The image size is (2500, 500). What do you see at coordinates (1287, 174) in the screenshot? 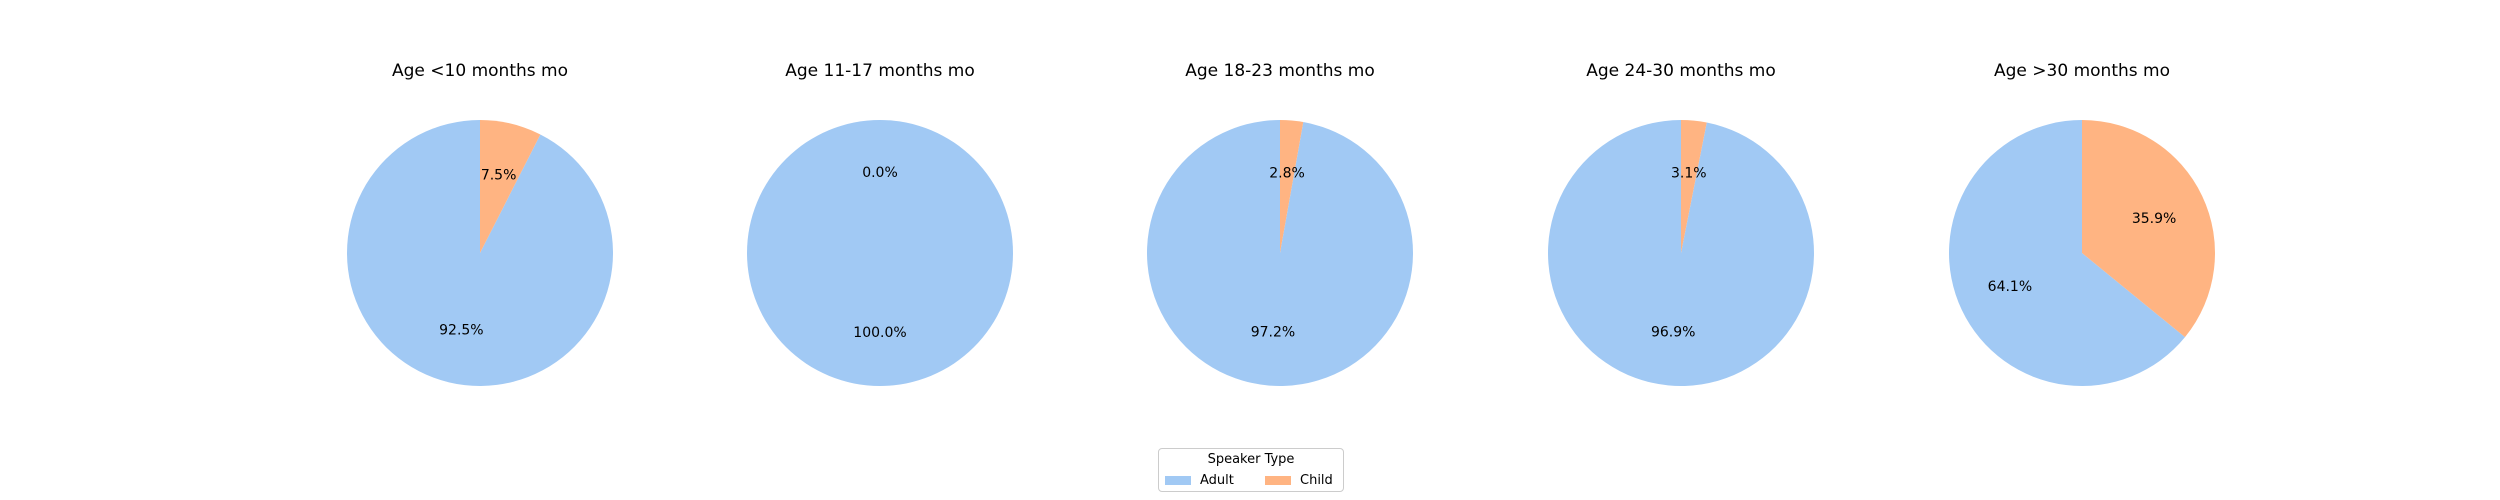
I see `pct-label-child: 2.8%` at bounding box center [1287, 174].